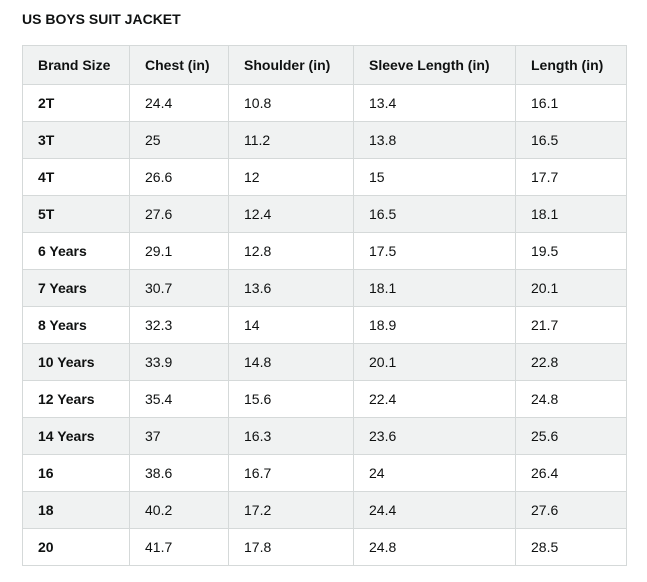 Image resolution: width=647 pixels, height=582 pixels. Describe the element at coordinates (571, 65) in the screenshot. I see `header-cell: Length (in)` at that location.